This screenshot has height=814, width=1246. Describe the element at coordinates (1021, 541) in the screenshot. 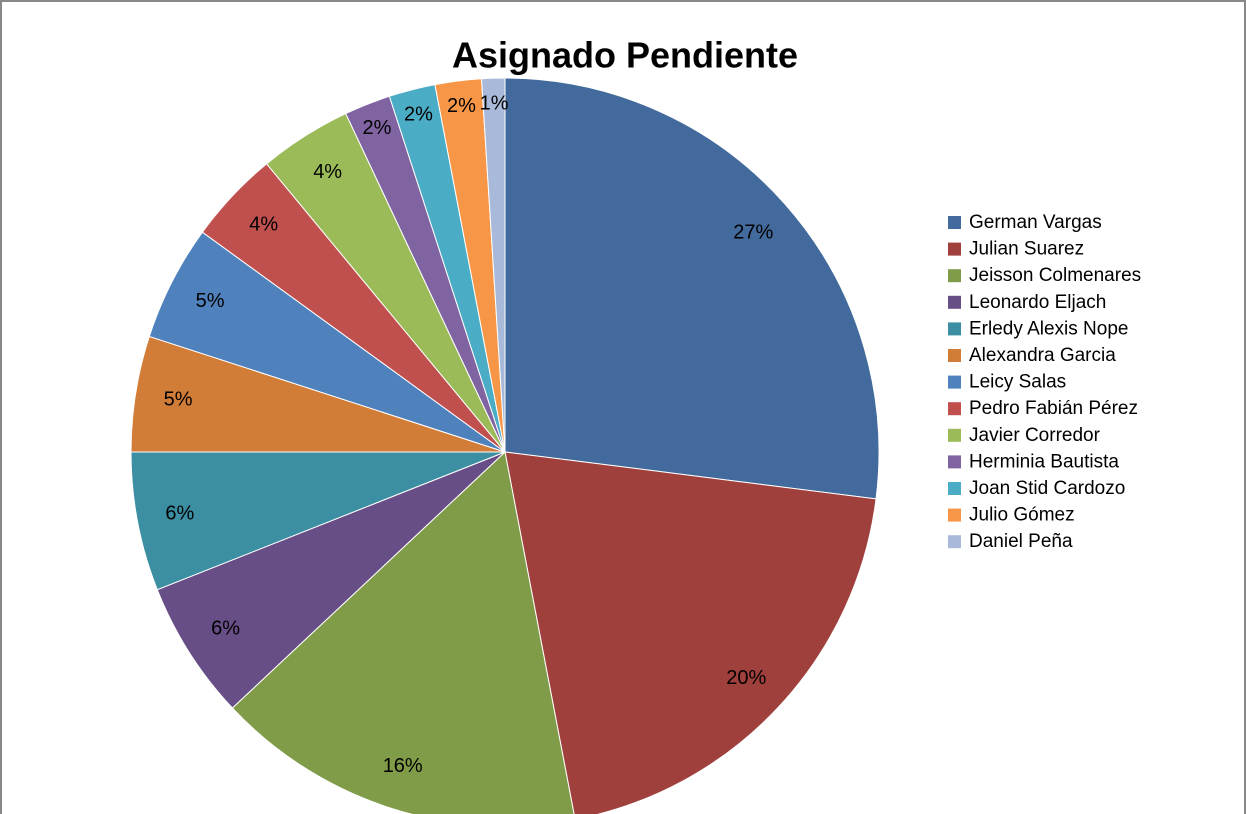

I see `legend-label: Daniel Peña` at that location.